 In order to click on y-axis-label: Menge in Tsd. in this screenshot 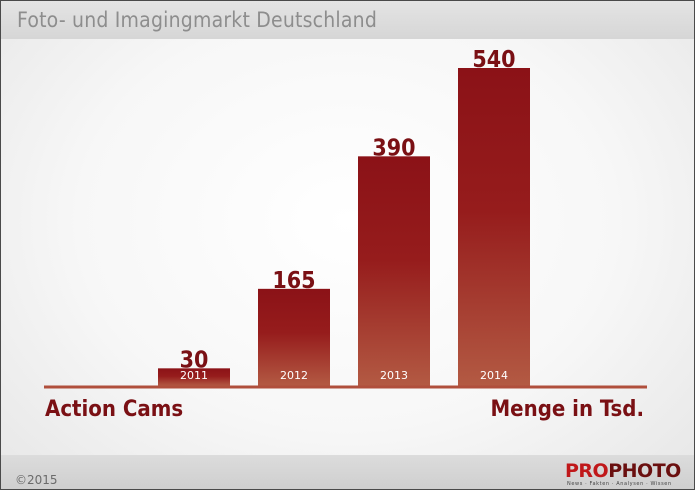, I will do `click(567, 409)`.